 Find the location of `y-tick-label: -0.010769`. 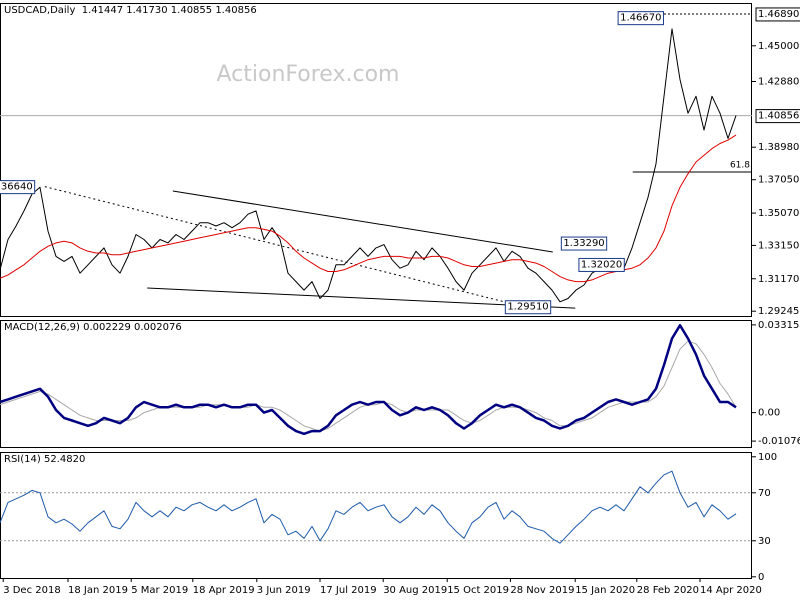

y-tick-label: -0.010769 is located at coordinates (779, 441).